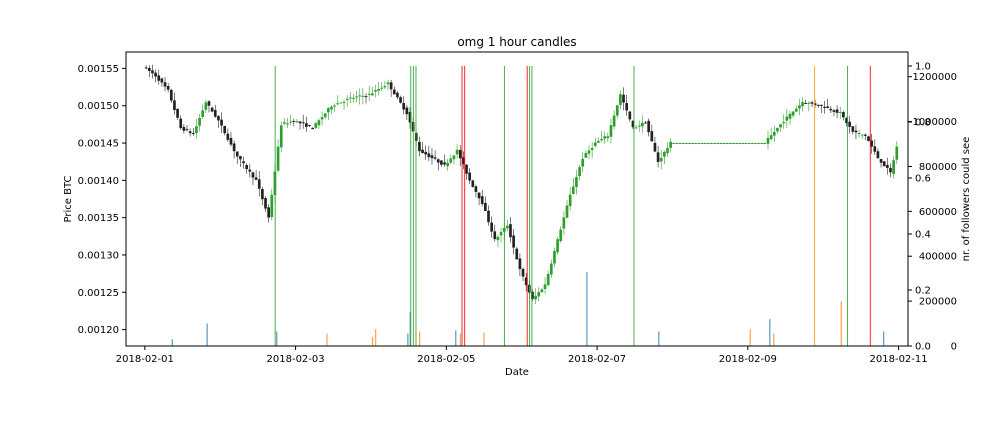 The height and width of the screenshot is (436, 1008). I want to click on y-right-tick-label: 1200000, so click(934, 77).